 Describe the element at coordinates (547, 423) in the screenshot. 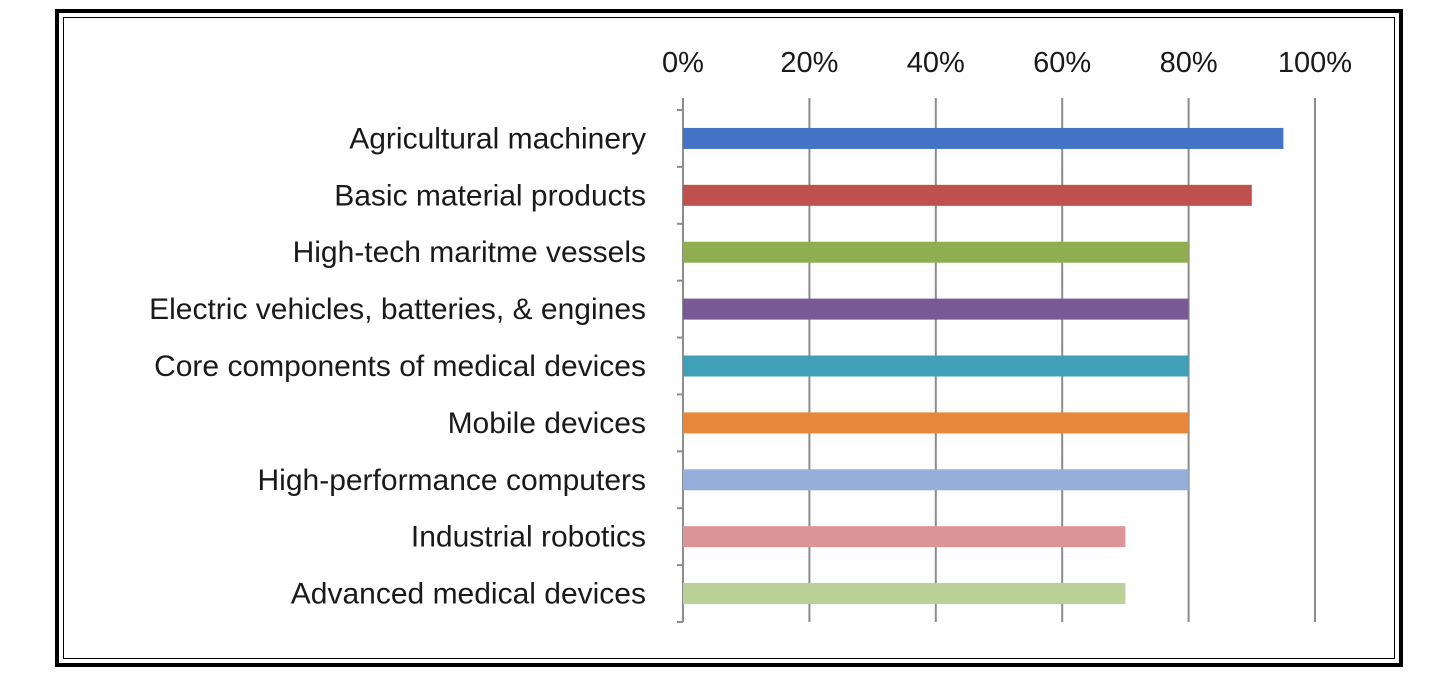

I see `category-label: Mobile devices` at that location.